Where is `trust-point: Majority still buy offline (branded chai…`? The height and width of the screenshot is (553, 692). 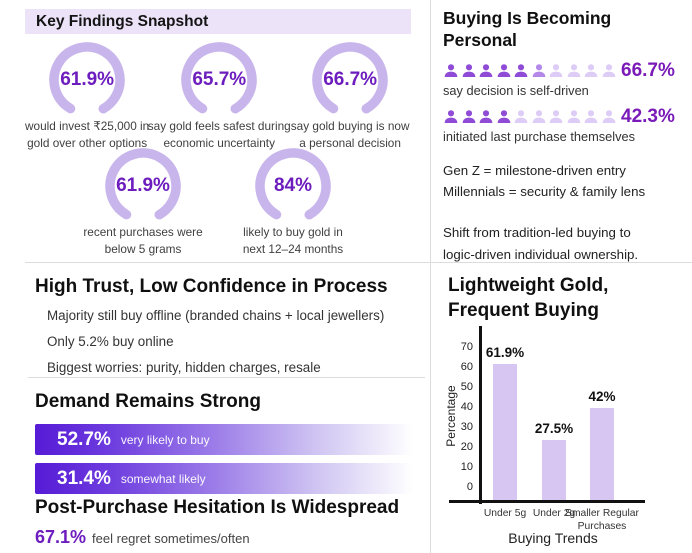
trust-point: Majority still buy offline (branded chai… is located at coordinates (216, 315).